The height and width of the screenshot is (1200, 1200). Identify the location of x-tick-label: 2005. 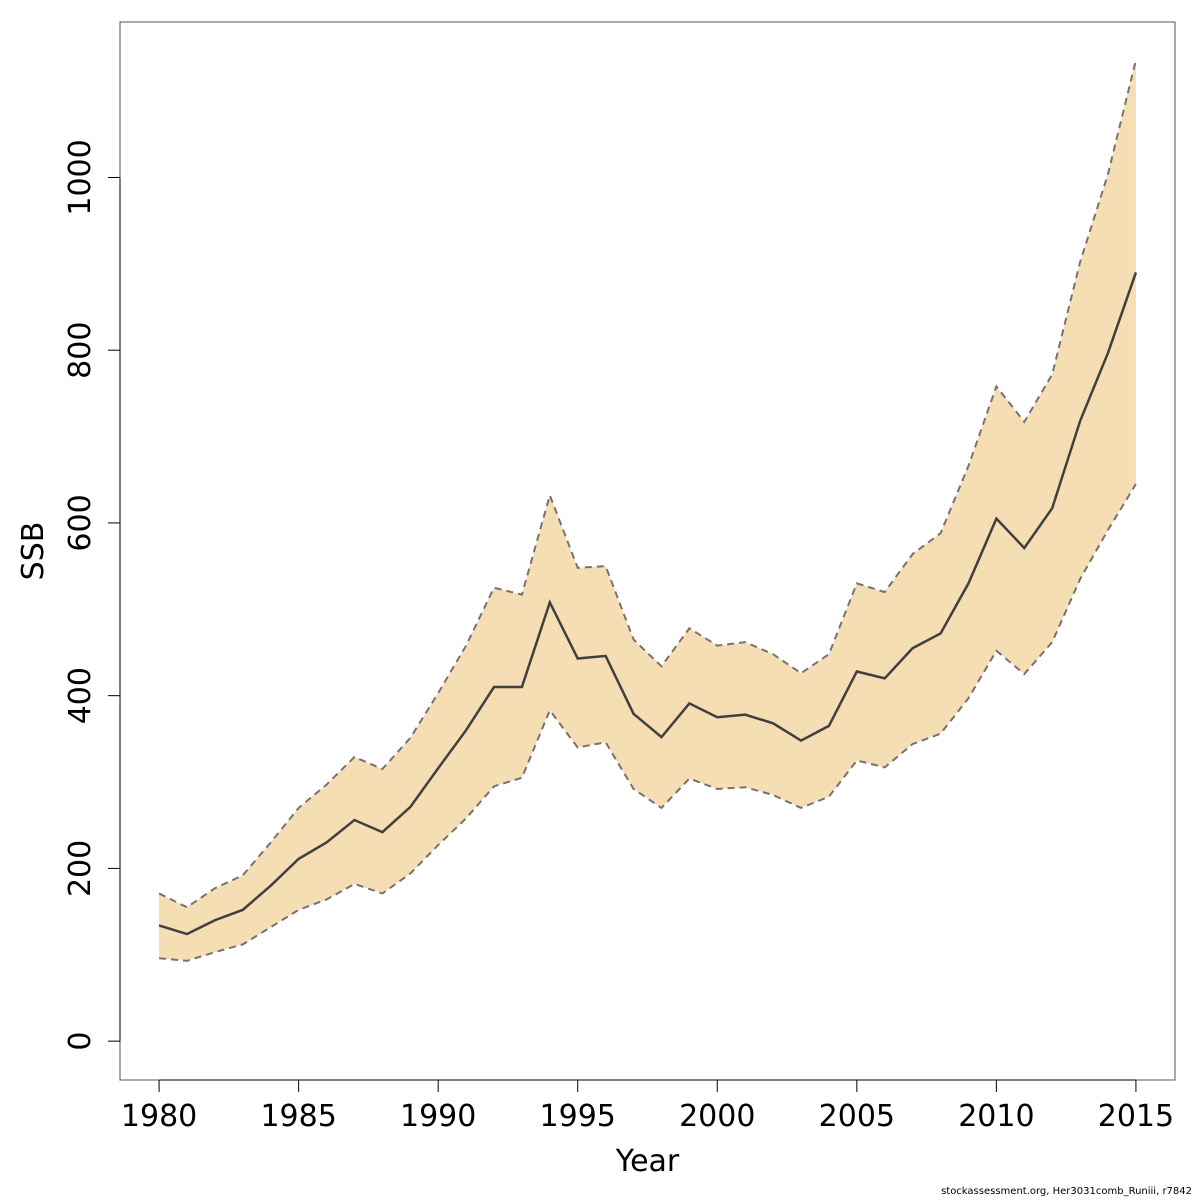
(857, 1116).